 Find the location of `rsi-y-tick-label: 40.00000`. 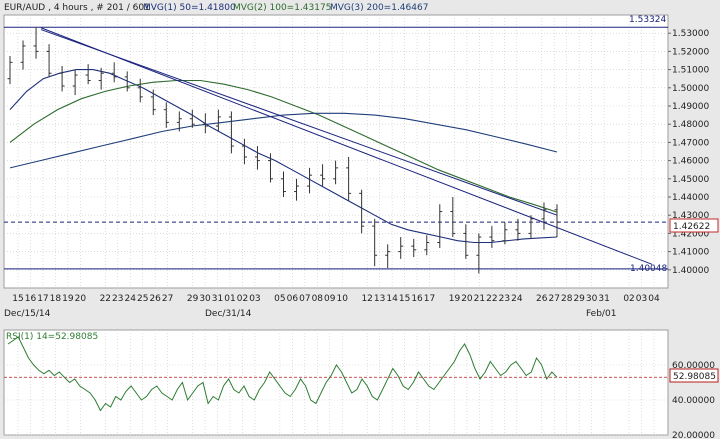

rsi-y-tick-label: 40.00000 is located at coordinates (693, 401).